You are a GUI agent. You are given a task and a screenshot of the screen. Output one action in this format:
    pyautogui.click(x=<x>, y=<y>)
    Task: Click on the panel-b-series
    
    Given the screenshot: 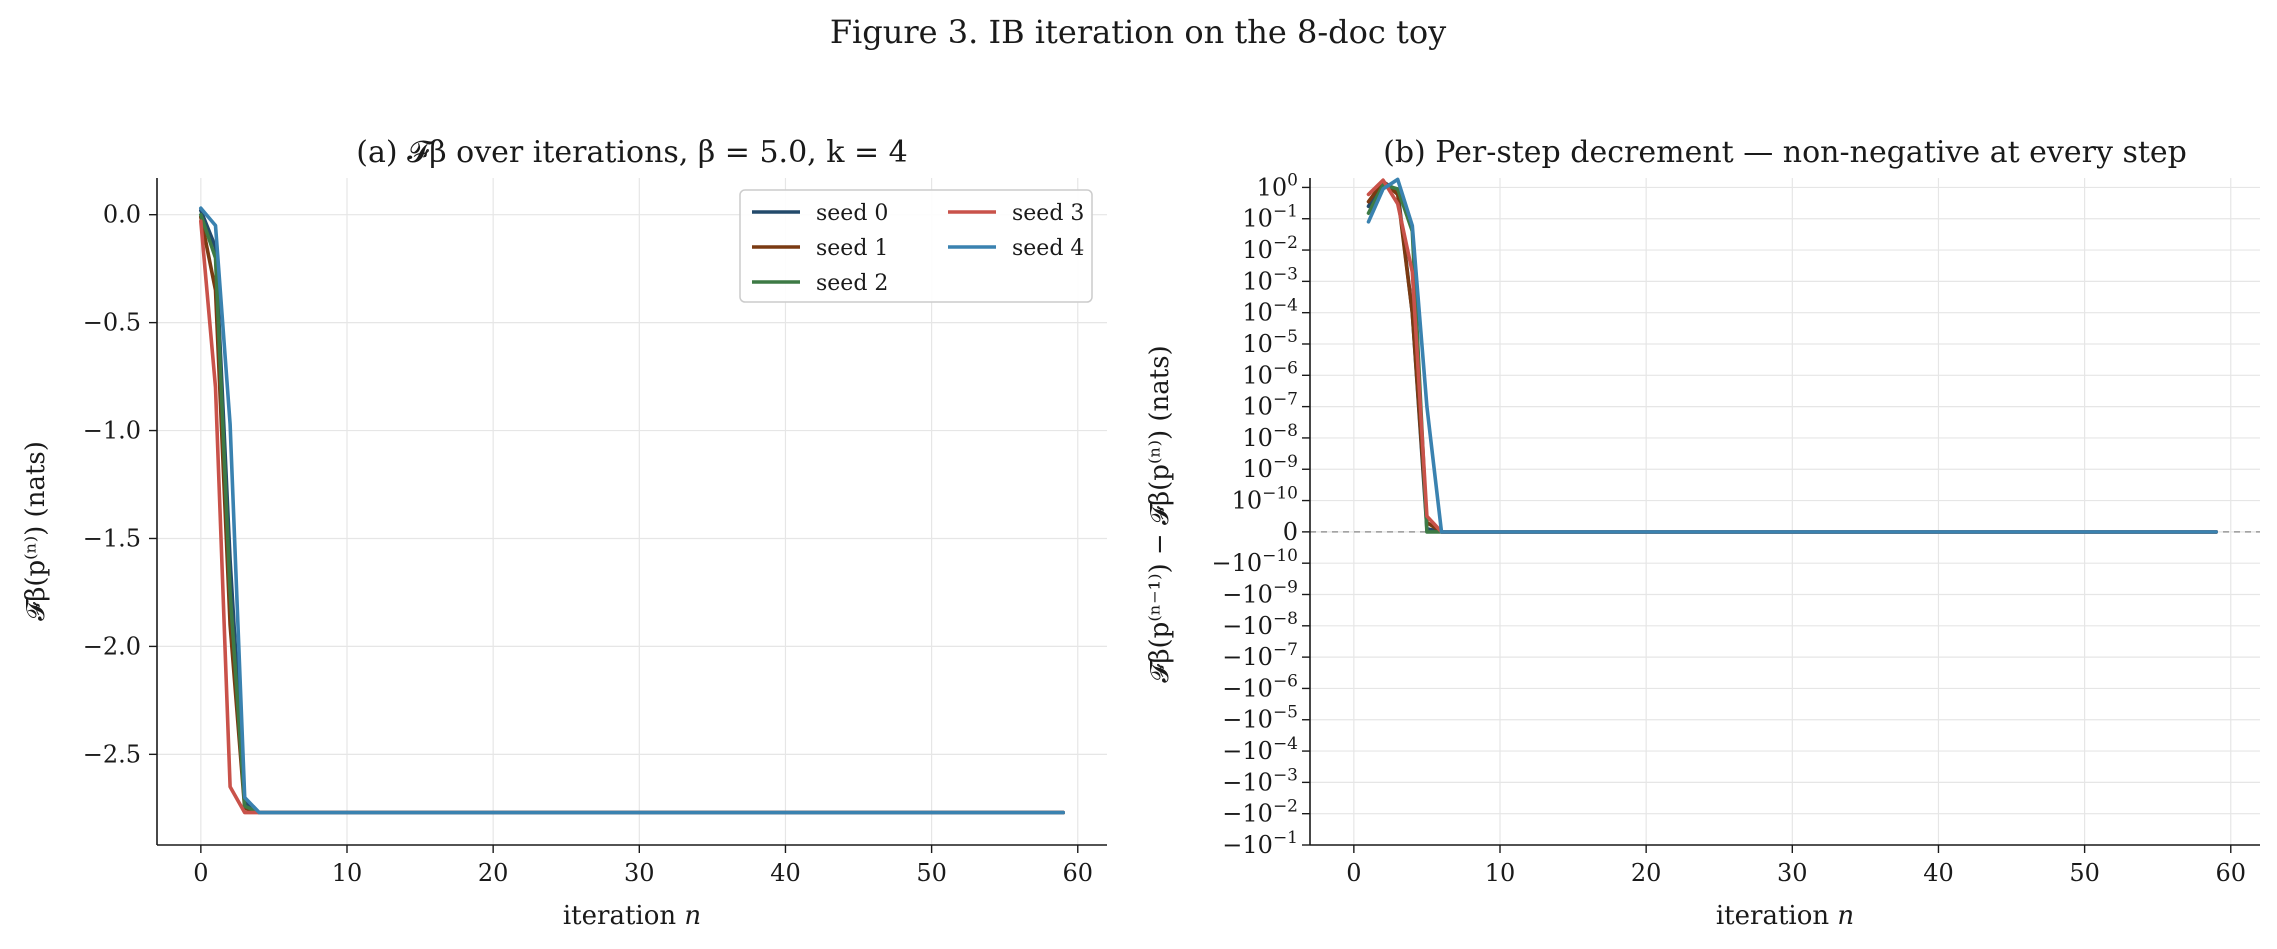 What is the action you would take?
    pyautogui.click(x=1792, y=355)
    